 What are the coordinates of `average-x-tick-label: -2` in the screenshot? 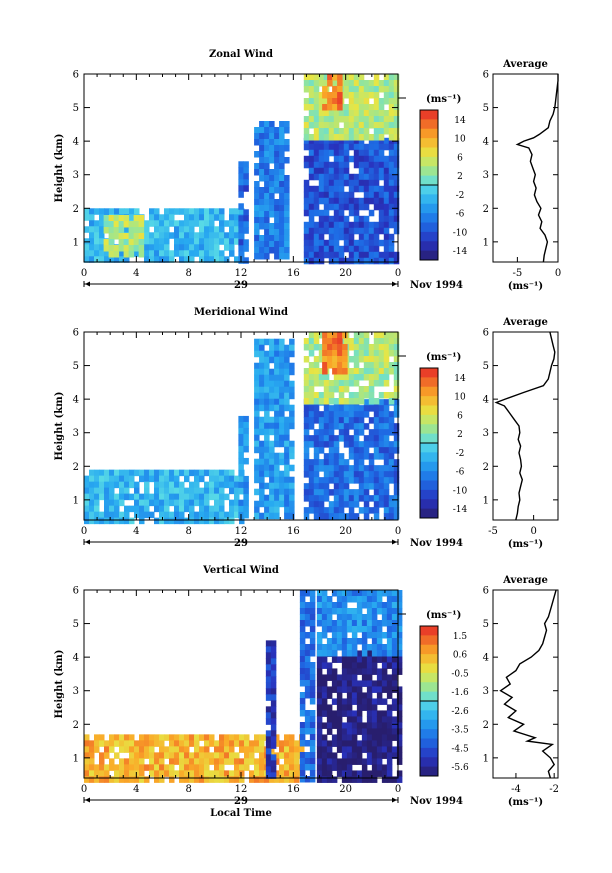 It's located at (554, 789).